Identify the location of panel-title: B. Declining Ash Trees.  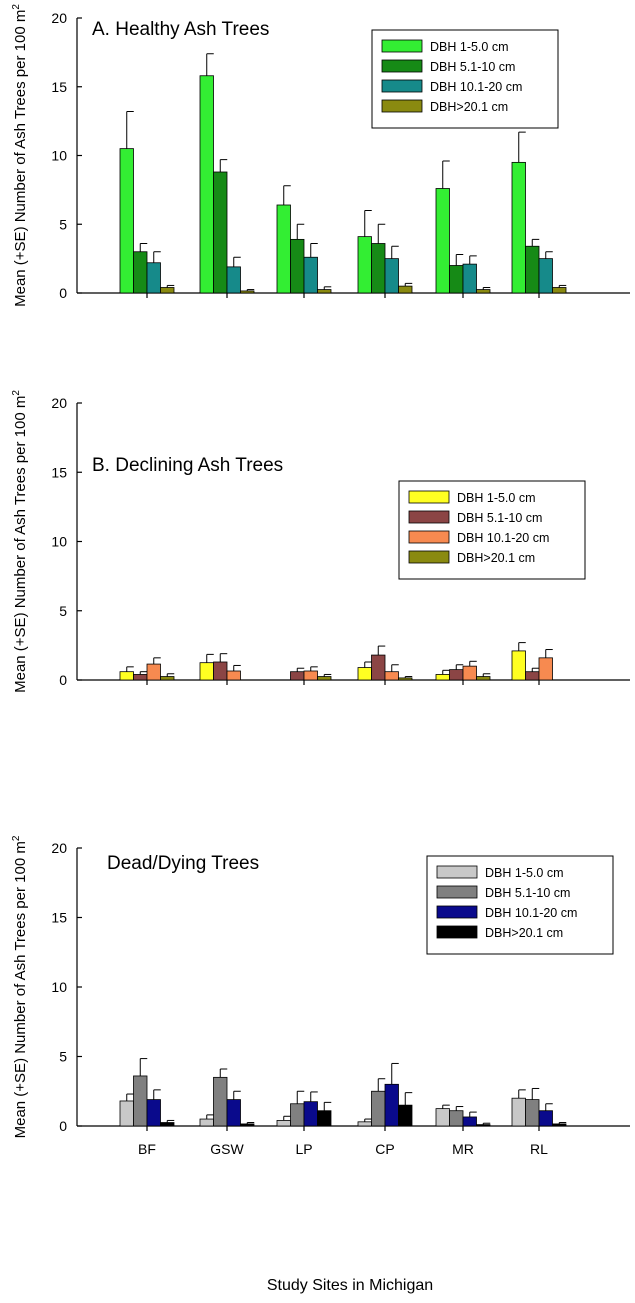
(187, 465).